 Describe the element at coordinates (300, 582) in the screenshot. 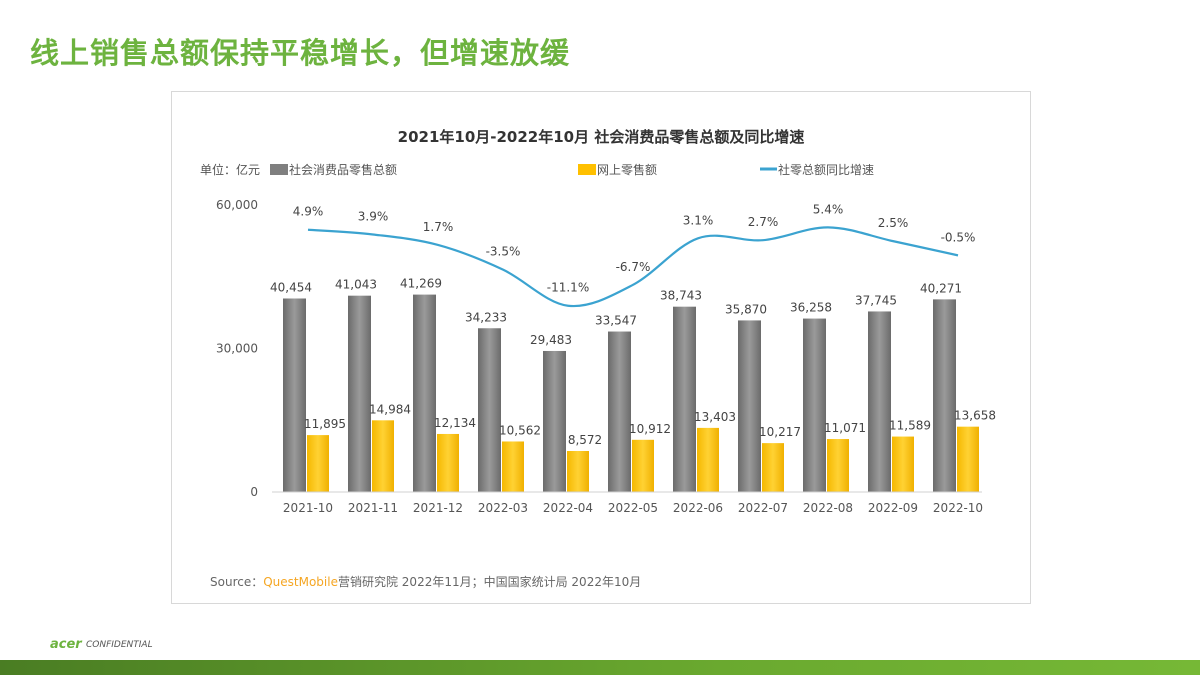

I see `source-brand: QuestMobile` at that location.